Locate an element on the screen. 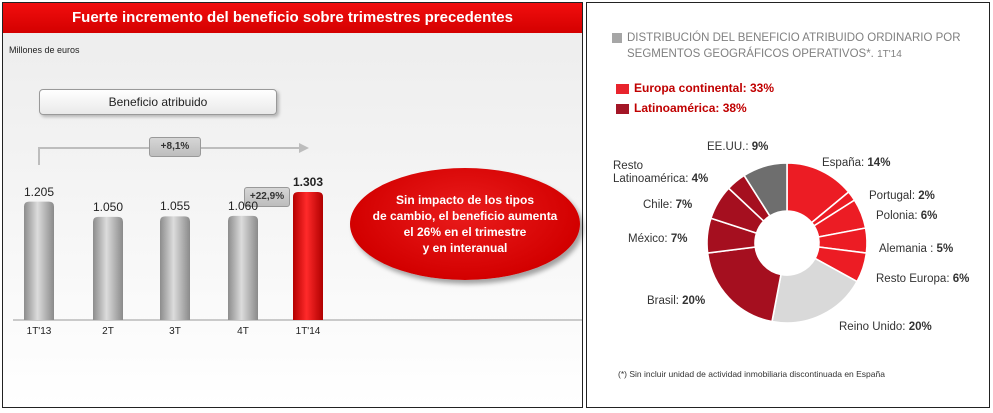  growth-arrow-line is located at coordinates (169, 156).